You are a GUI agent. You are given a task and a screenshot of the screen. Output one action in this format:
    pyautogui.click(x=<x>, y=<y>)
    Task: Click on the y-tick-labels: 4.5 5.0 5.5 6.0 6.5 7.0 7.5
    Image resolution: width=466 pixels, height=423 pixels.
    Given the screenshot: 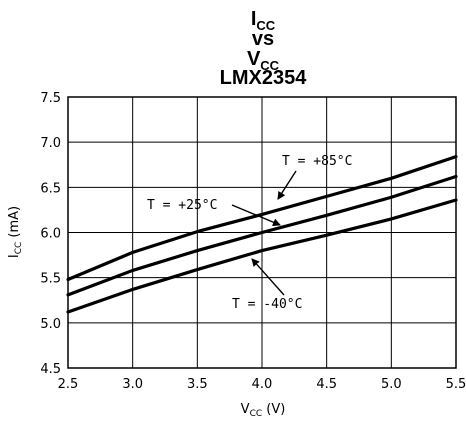 What is the action you would take?
    pyautogui.click(x=50, y=234)
    